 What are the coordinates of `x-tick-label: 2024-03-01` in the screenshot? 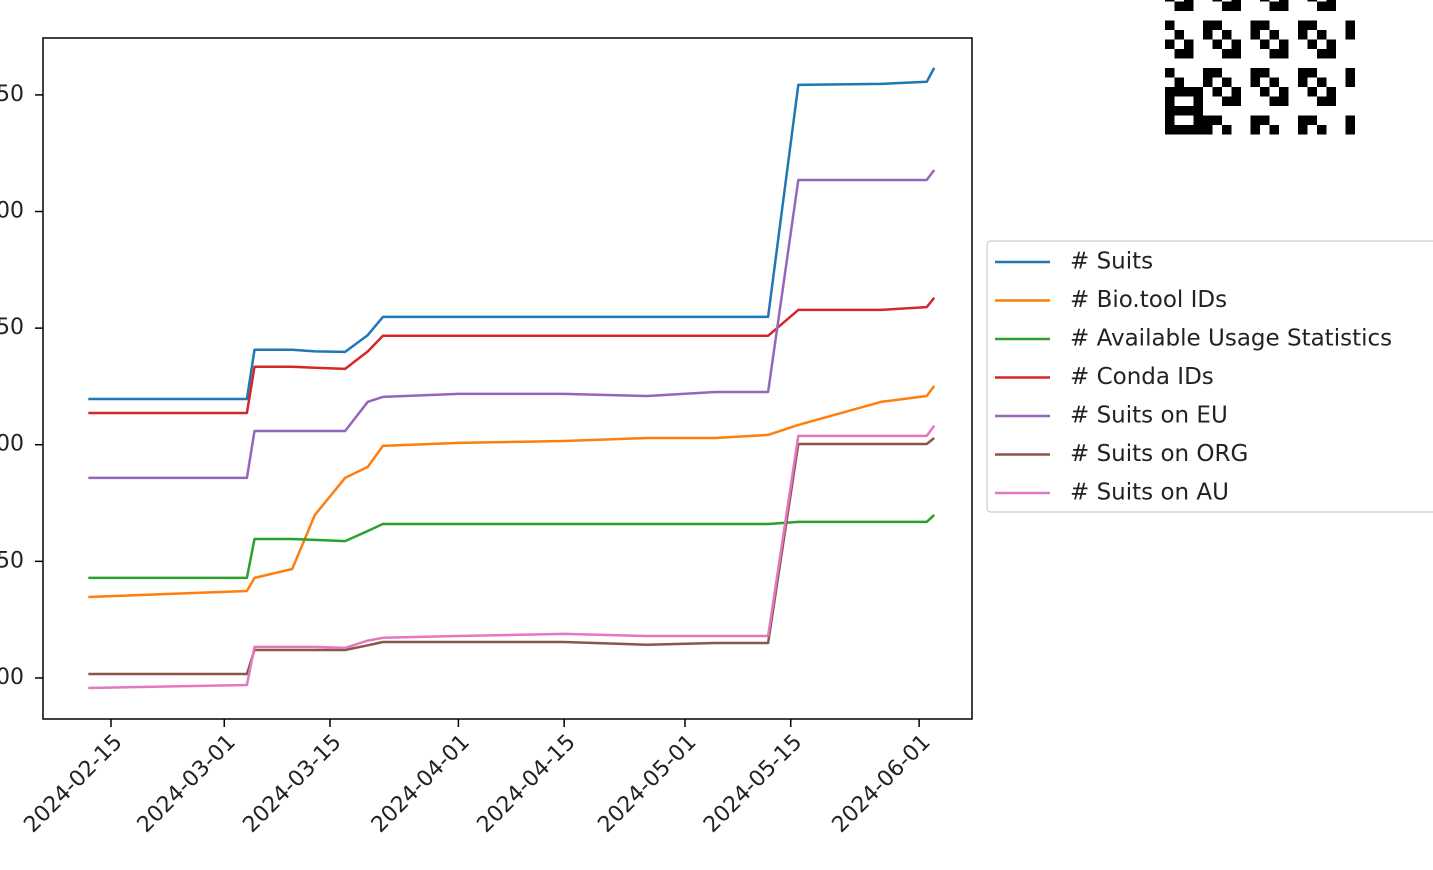 It's located at (187, 784).